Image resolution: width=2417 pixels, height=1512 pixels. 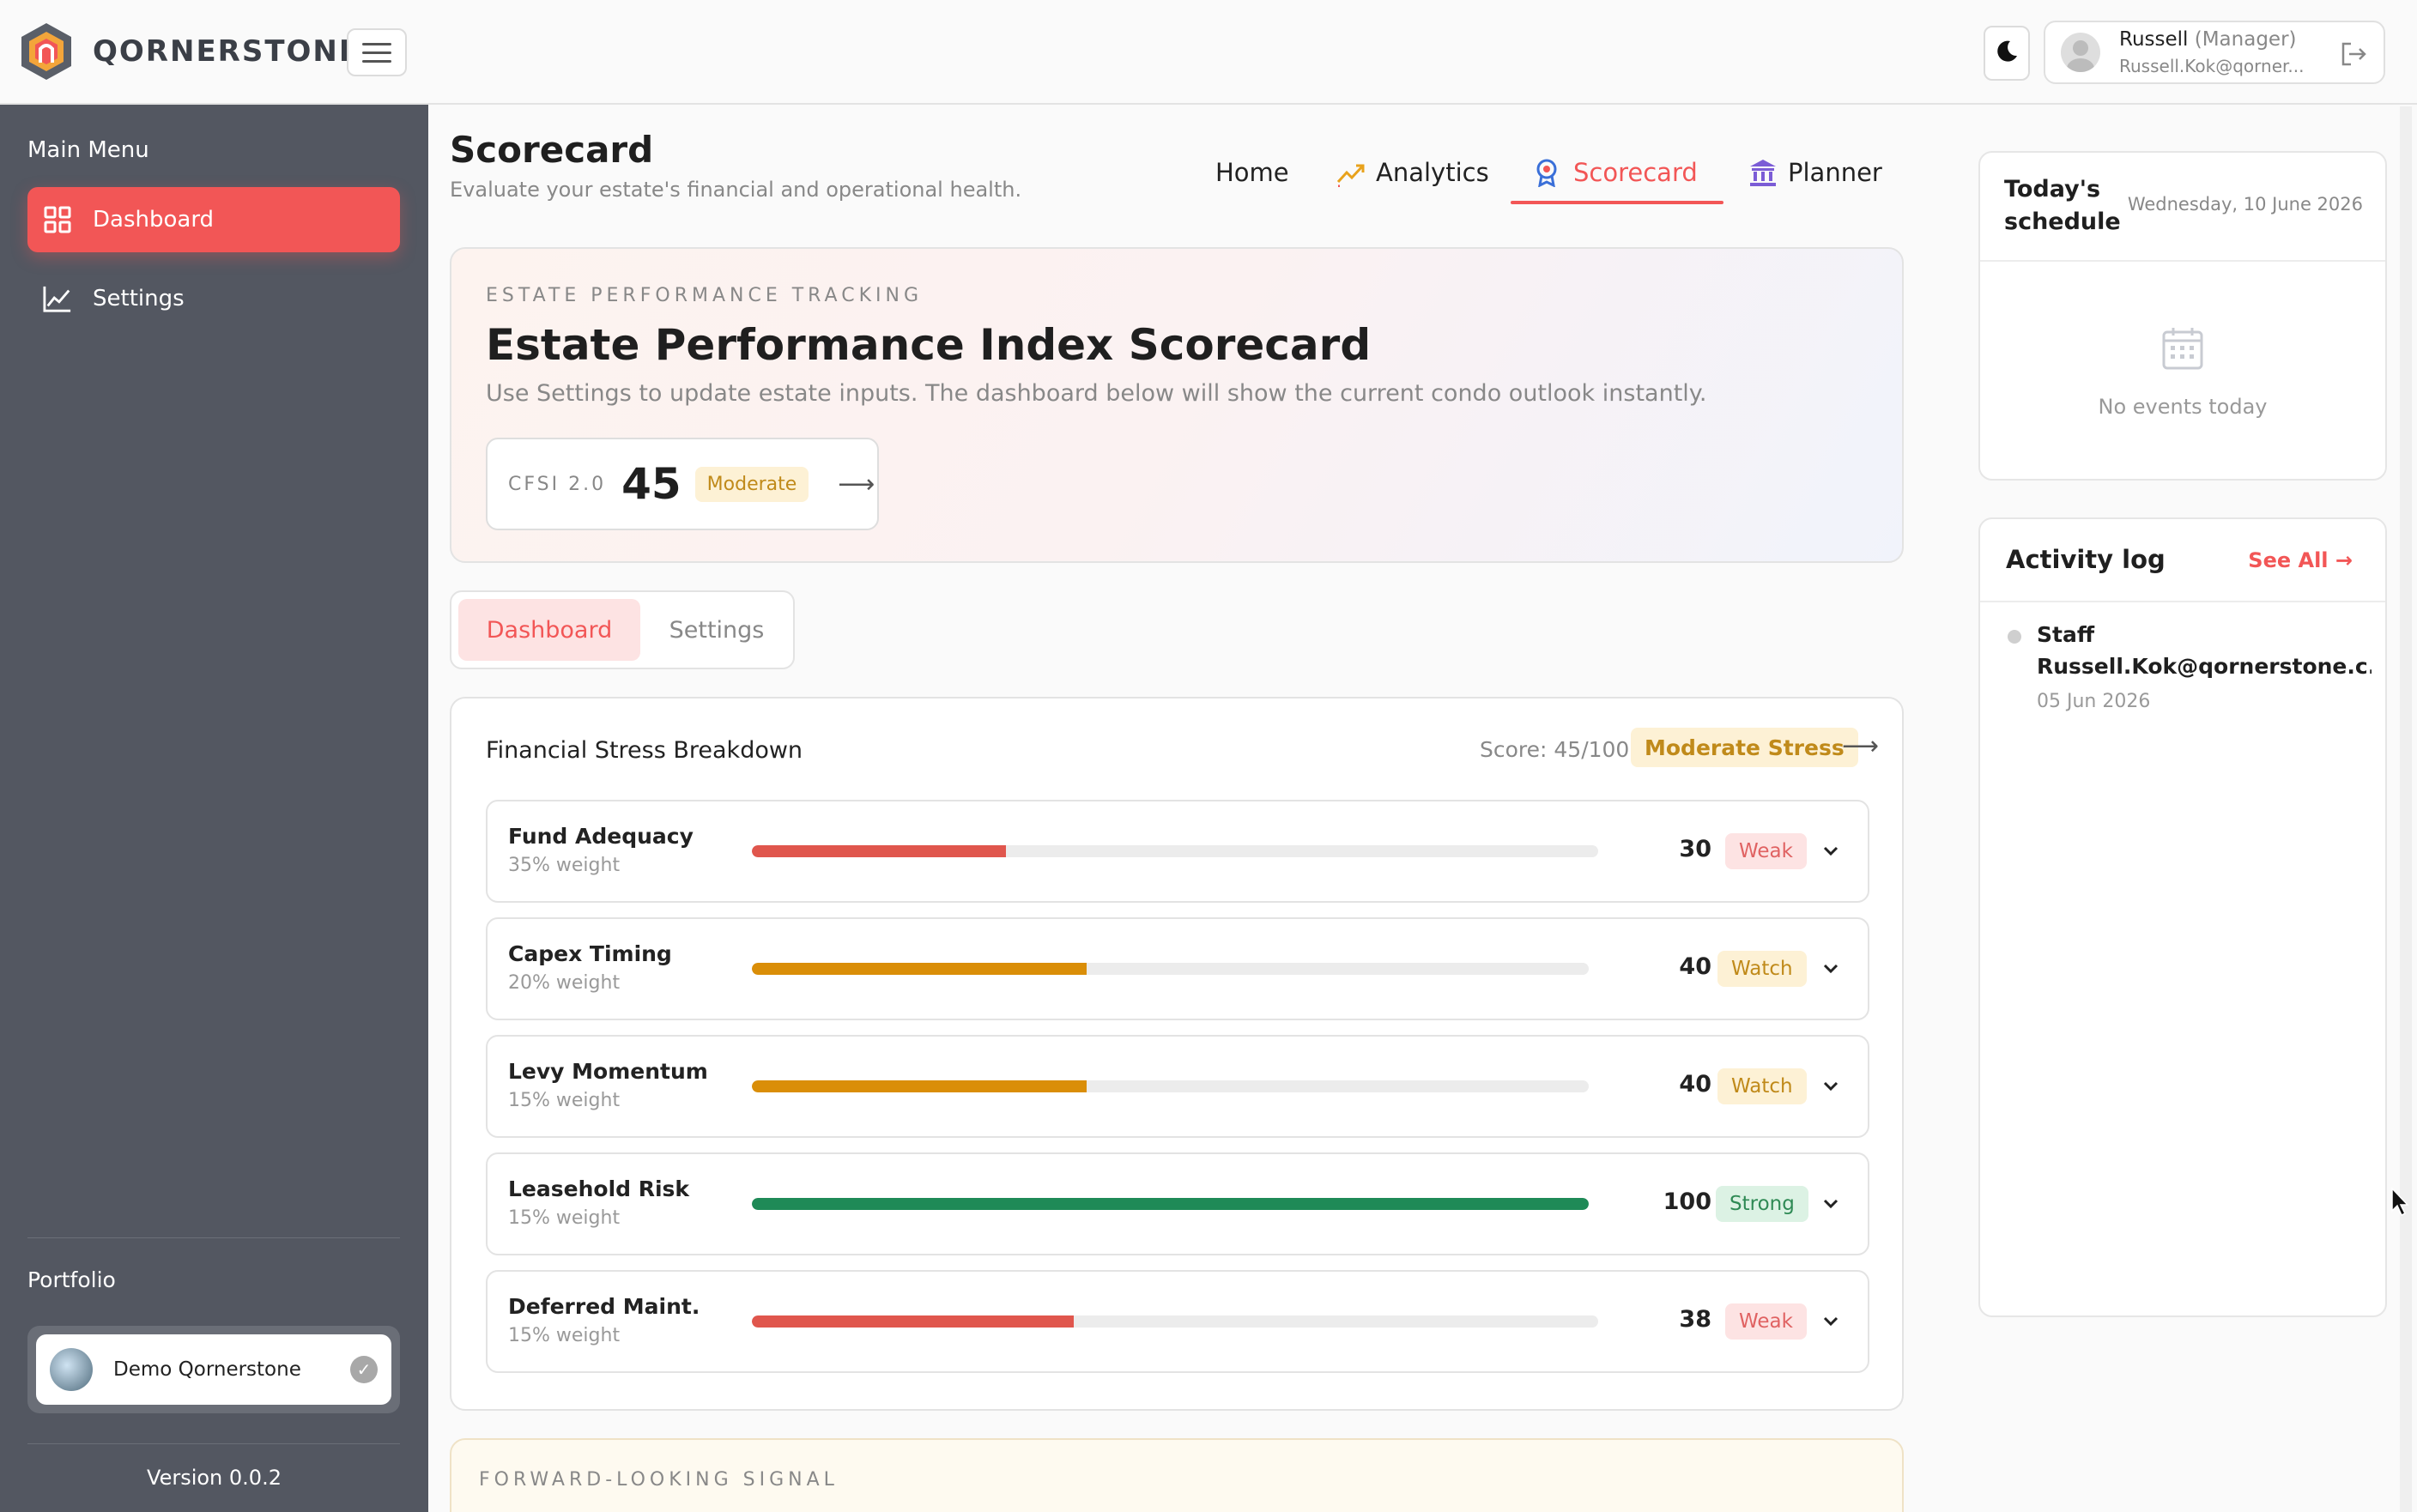 I want to click on moon-icon, so click(x=2007, y=53).